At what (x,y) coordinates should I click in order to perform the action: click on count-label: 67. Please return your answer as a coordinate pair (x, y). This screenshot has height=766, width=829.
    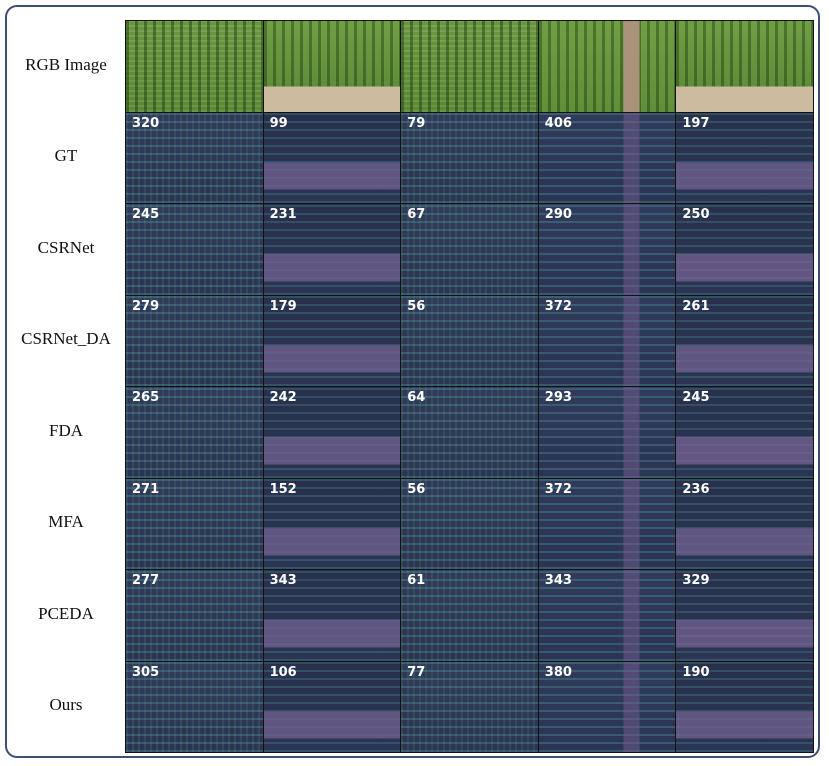
    Looking at the image, I should click on (416, 214).